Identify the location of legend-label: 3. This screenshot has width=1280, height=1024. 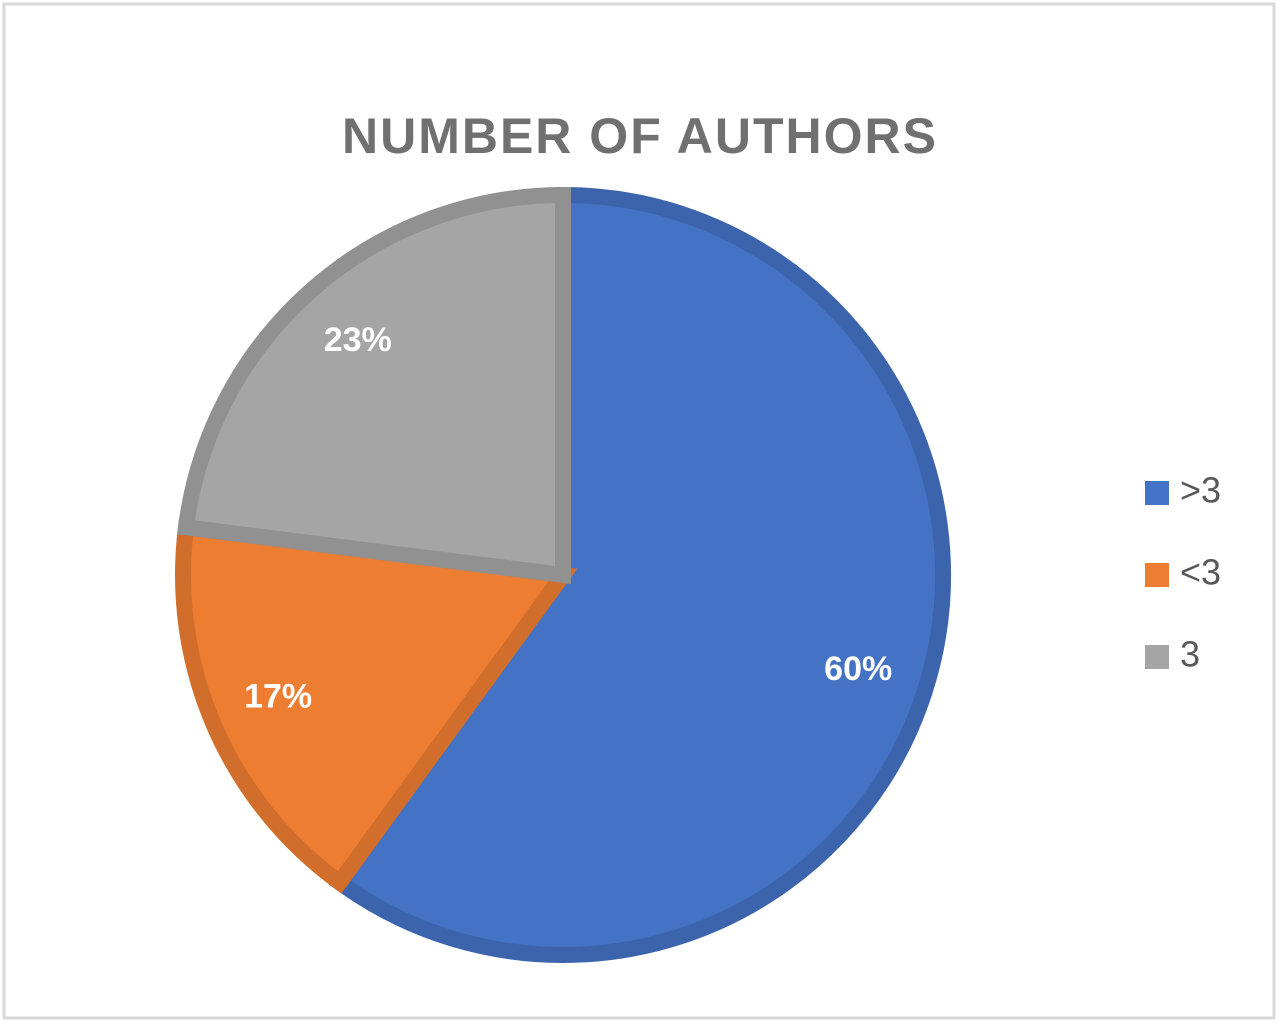
(1190, 654).